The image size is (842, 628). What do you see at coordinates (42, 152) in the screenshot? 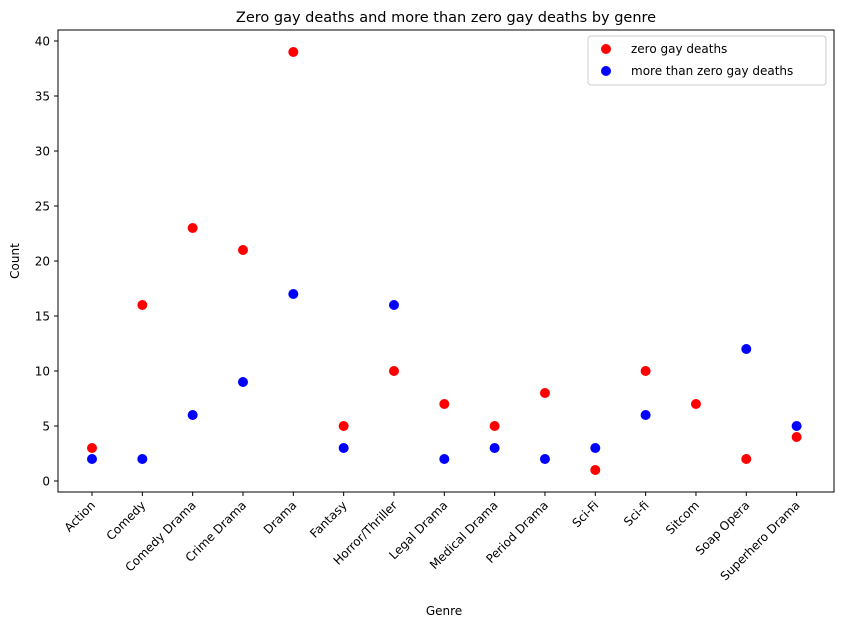
I see `y-tick-label-30: 30` at bounding box center [42, 152].